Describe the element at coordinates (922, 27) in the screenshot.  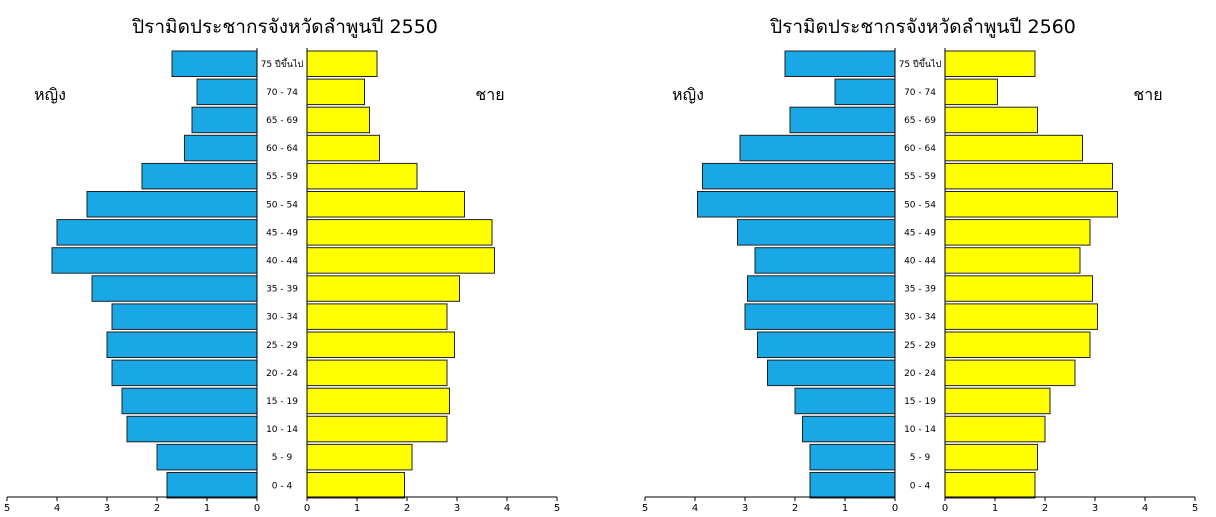
I see `chart-title: ปิรามิดประชากรจังหวัดลำพูนปี 2560` at that location.